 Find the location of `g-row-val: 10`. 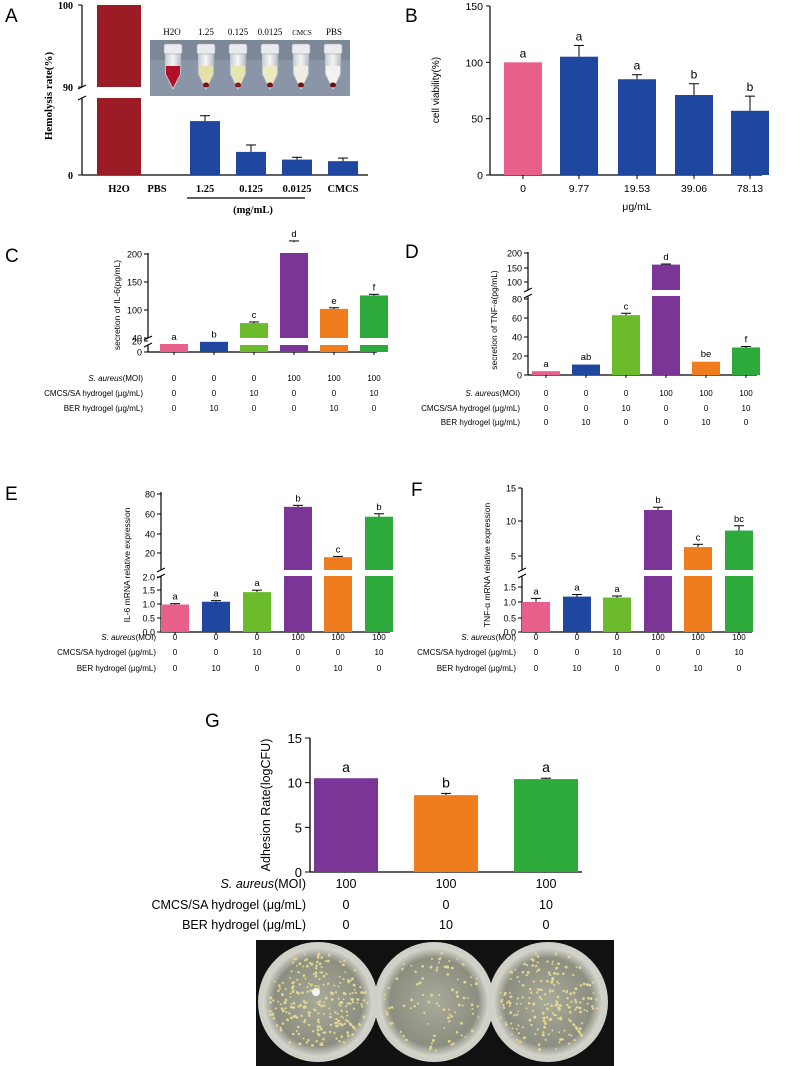

g-row-val: 10 is located at coordinates (446, 925).